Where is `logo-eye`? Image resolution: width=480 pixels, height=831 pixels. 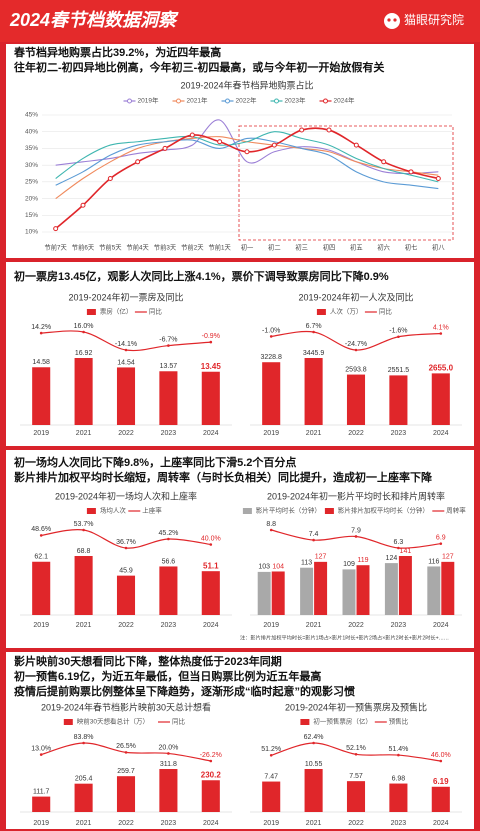 logo-eye is located at coordinates (389, 20).